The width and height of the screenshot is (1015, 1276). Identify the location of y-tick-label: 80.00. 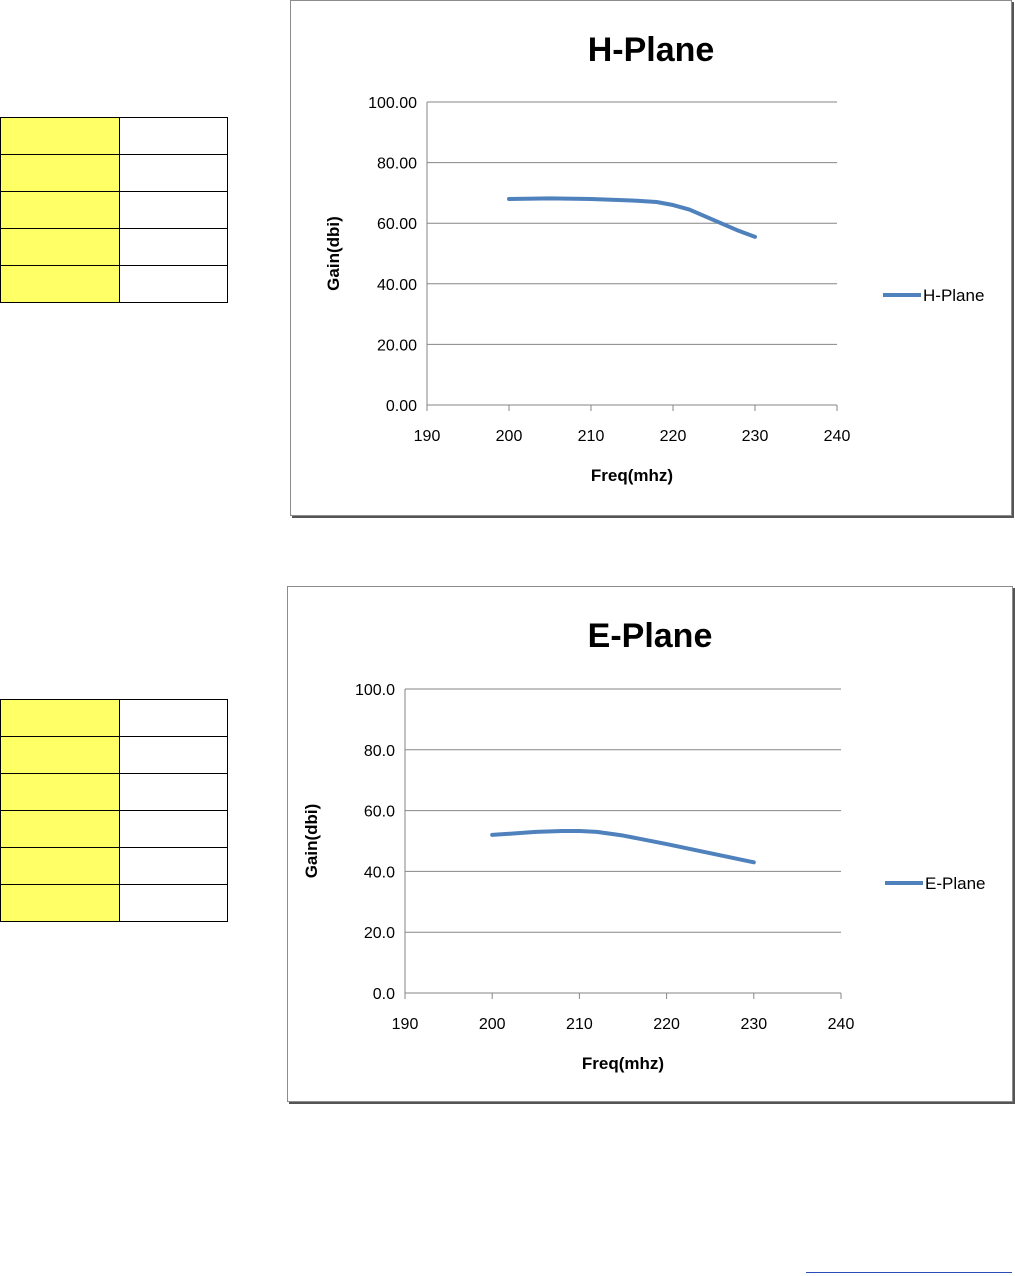
(397, 164).